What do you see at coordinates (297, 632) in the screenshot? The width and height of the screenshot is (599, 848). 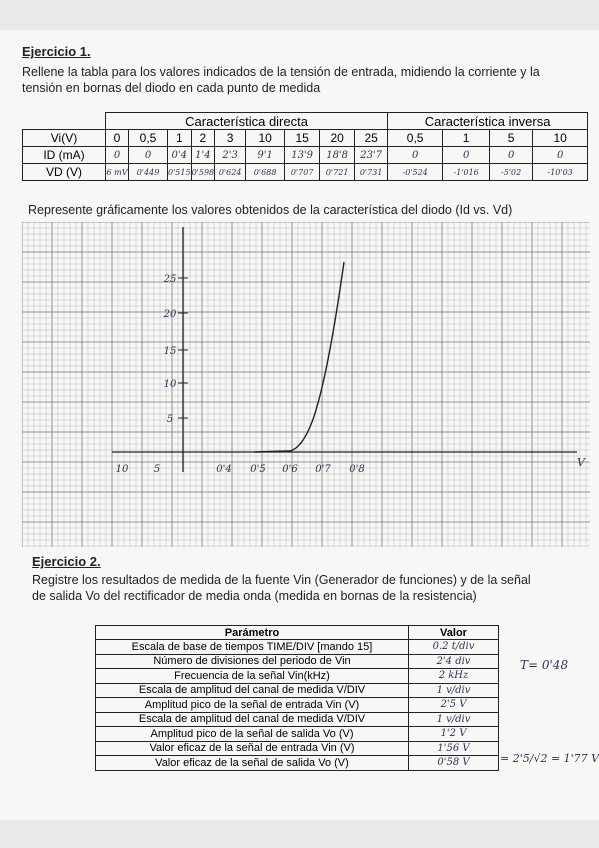 I see `row: Parámetro Valor` at bounding box center [297, 632].